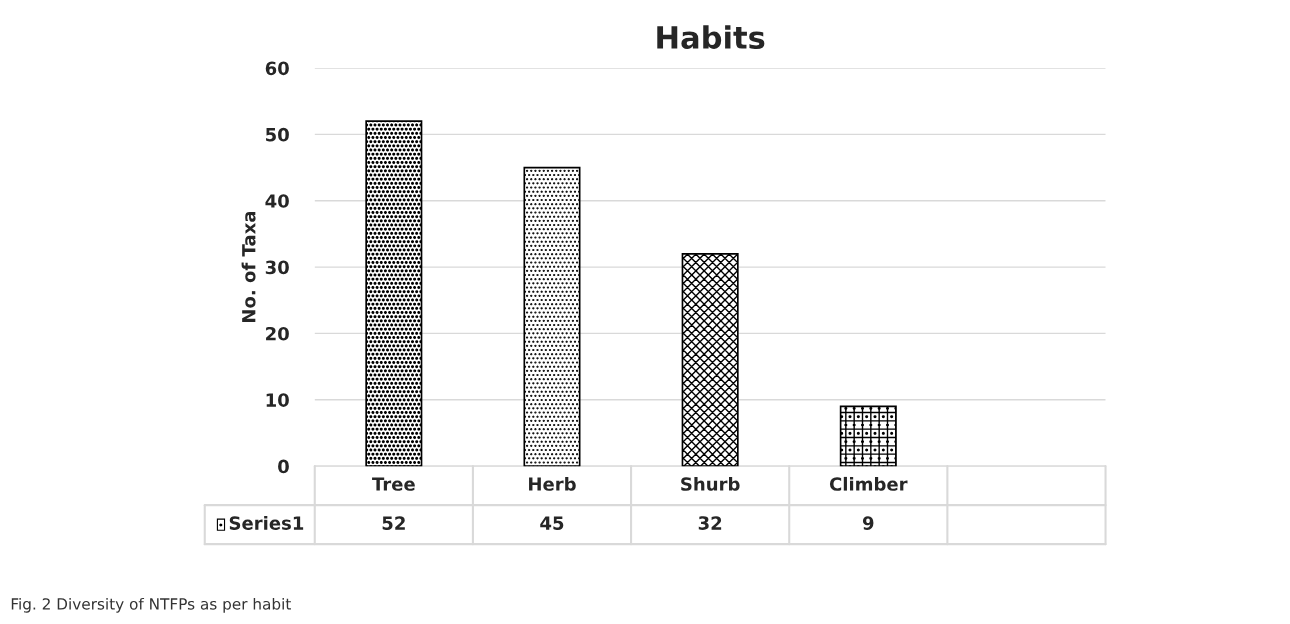 This screenshot has width=1290, height=624. What do you see at coordinates (151, 605) in the screenshot?
I see `caption: Fig. 2 Diversity of NTFPs as per habit` at bounding box center [151, 605].